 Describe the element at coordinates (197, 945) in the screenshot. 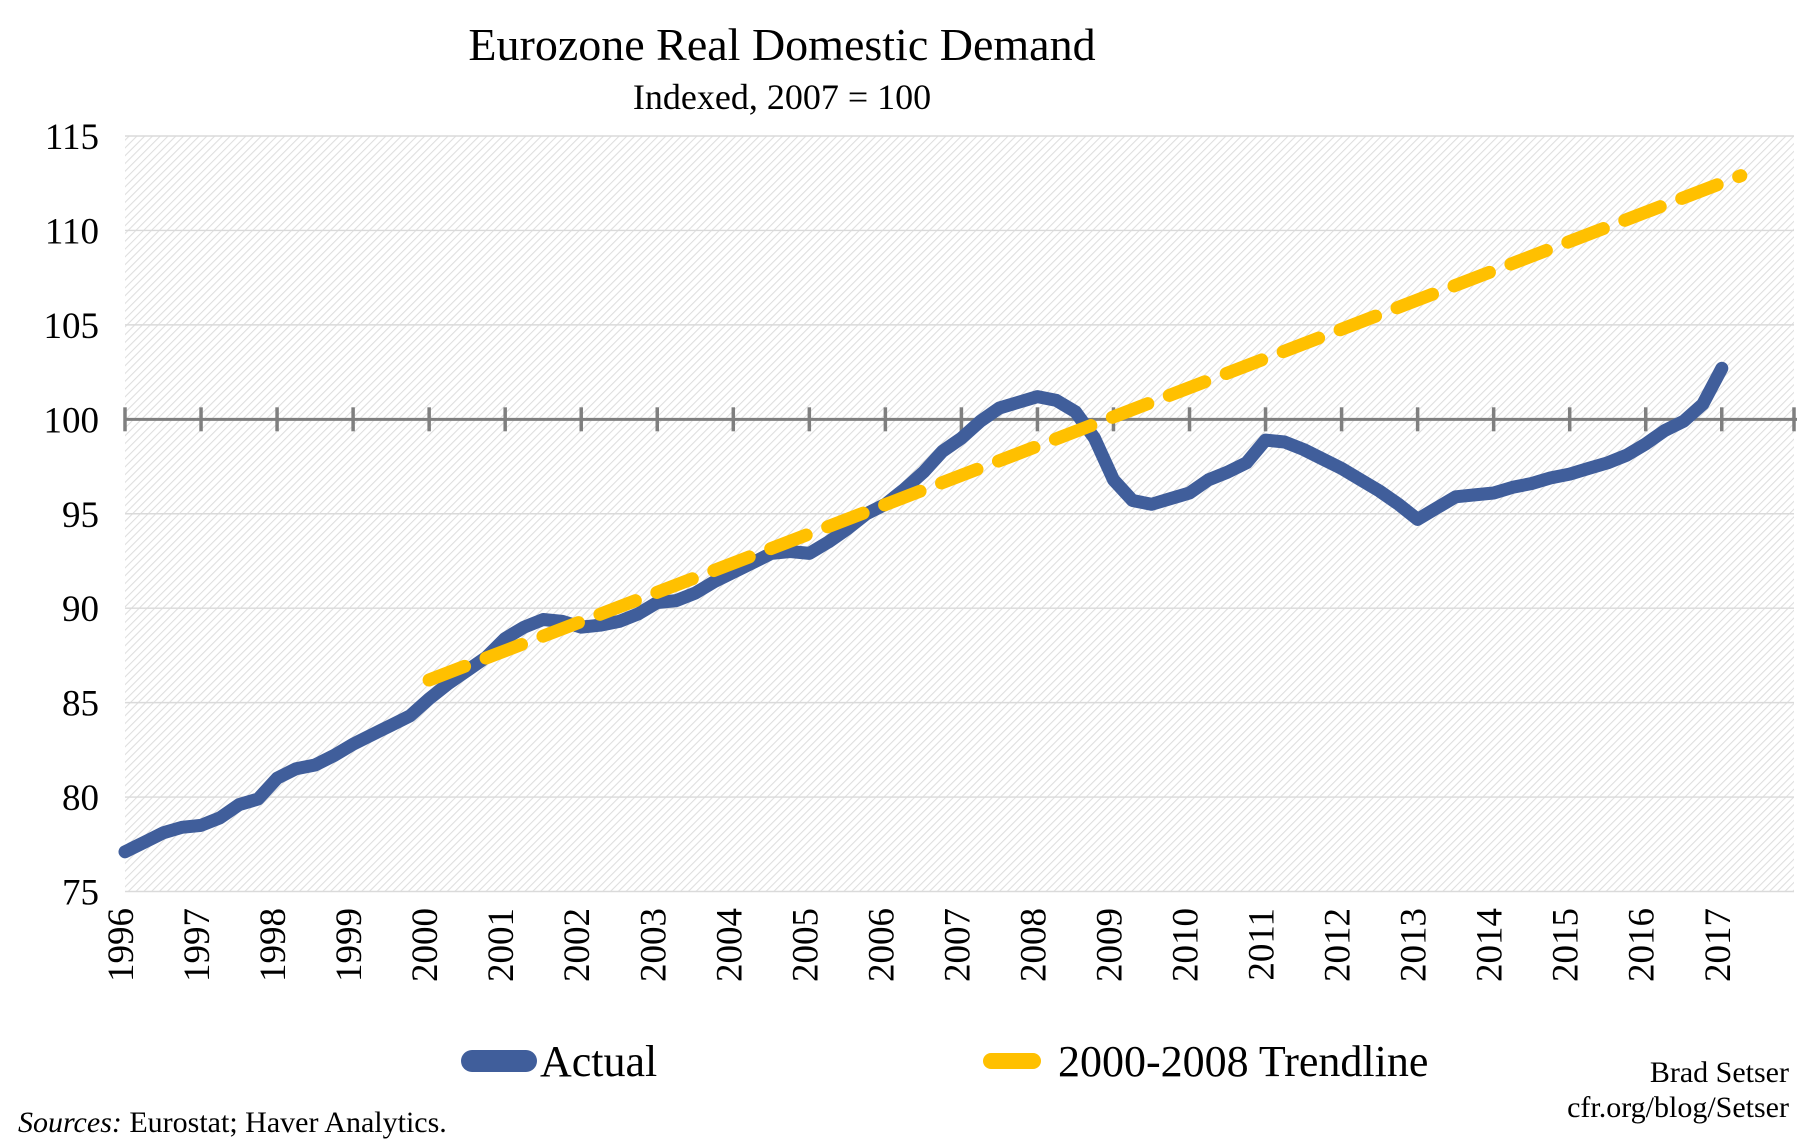

I see `x-tick-label: 1997` at that location.